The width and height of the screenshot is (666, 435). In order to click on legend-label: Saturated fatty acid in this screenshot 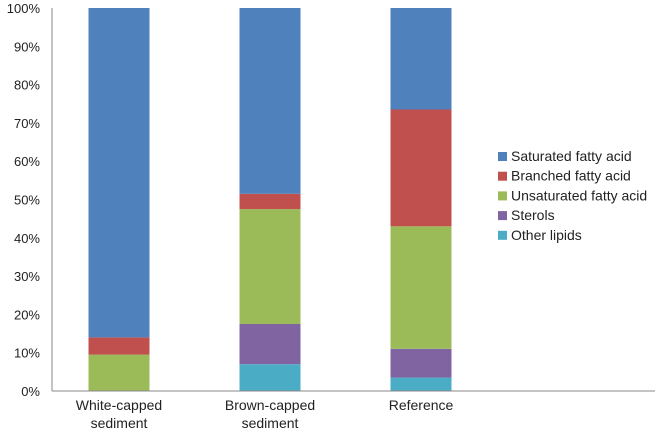, I will do `click(571, 156)`.